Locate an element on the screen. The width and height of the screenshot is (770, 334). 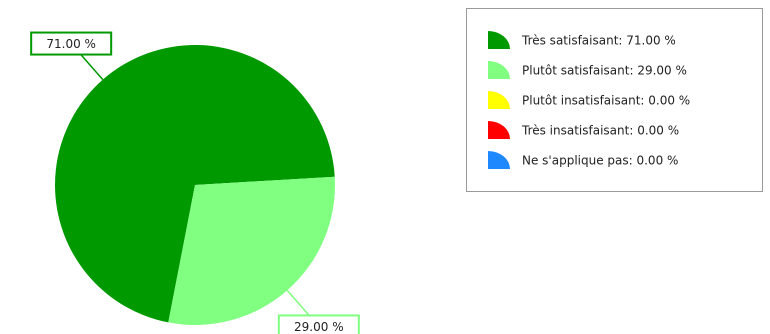
data-label: 71.00 % is located at coordinates (71, 44).